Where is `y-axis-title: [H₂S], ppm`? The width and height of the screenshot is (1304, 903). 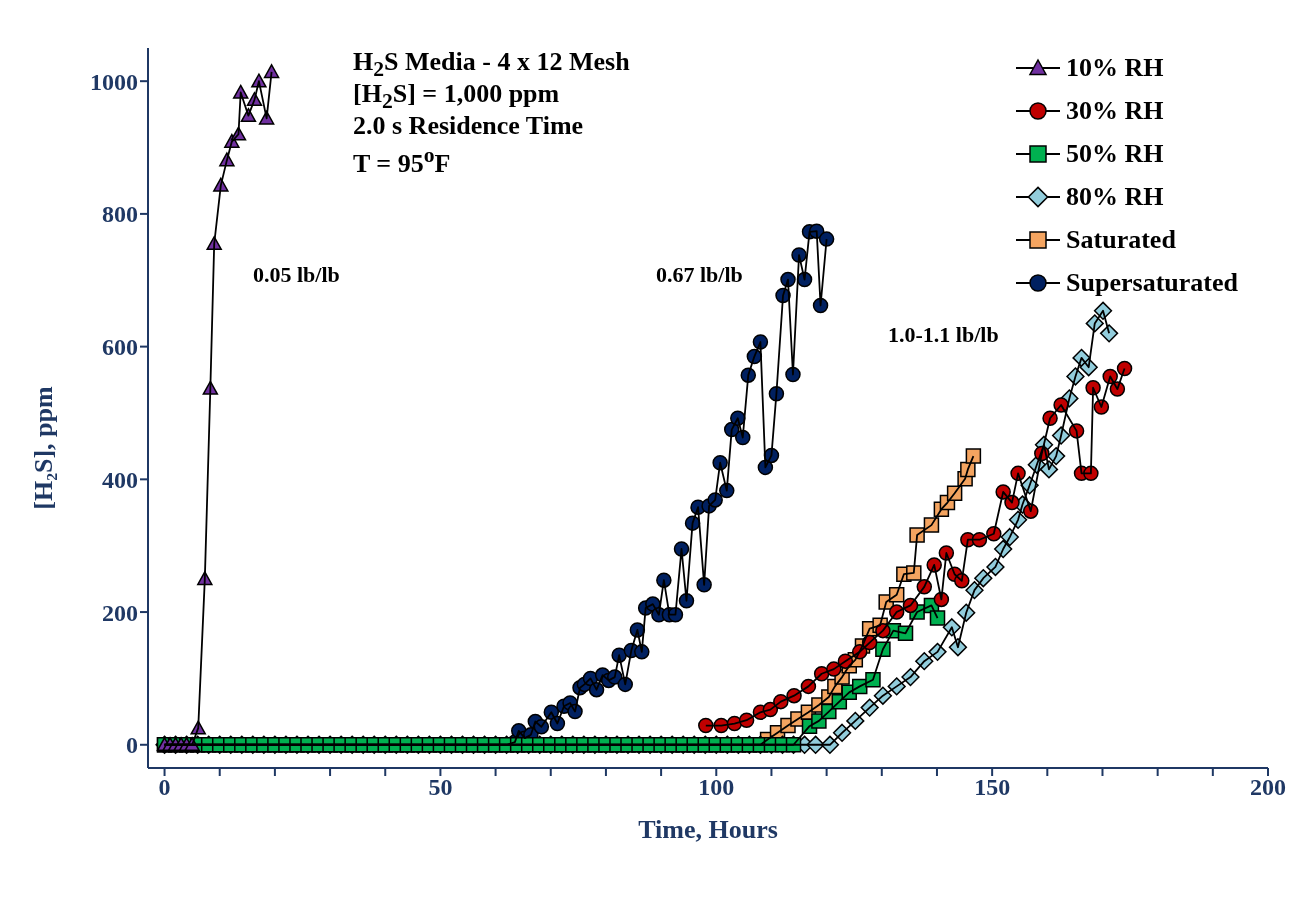
y-axis-title: [H₂S], ppm is located at coordinates (44, 448).